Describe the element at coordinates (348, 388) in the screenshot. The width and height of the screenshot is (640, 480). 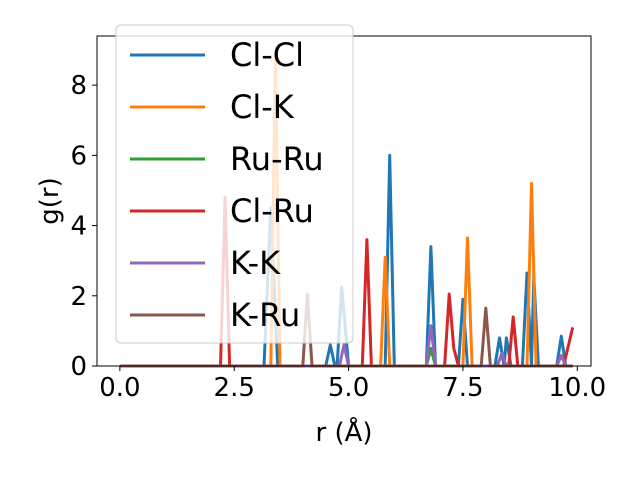
I see `x-tick-label: 5.0` at that location.